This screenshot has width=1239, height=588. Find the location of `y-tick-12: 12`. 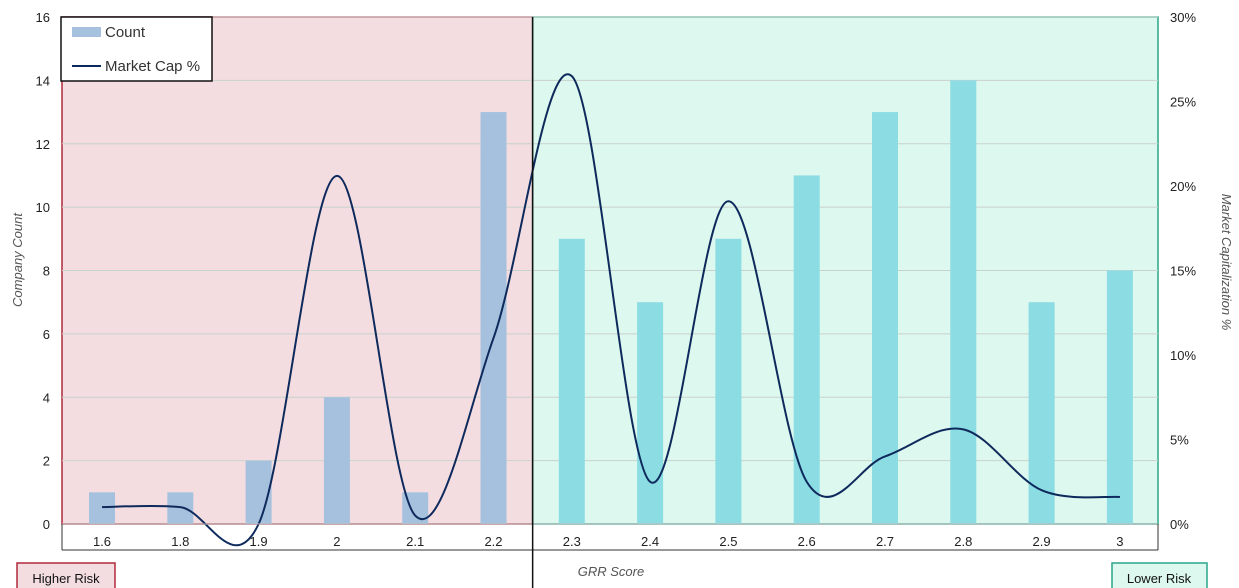

y-tick-12: 12 is located at coordinates (43, 144).